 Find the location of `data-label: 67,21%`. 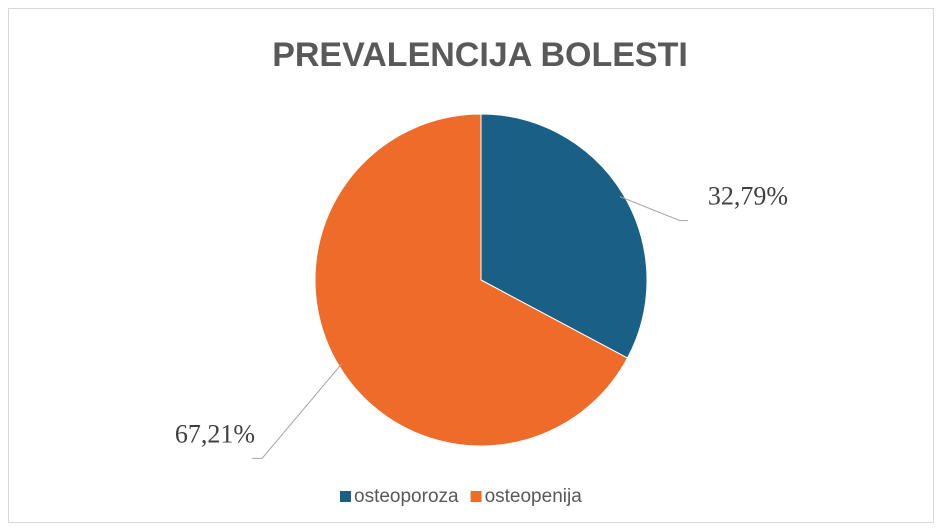

data-label: 67,21% is located at coordinates (215, 433).